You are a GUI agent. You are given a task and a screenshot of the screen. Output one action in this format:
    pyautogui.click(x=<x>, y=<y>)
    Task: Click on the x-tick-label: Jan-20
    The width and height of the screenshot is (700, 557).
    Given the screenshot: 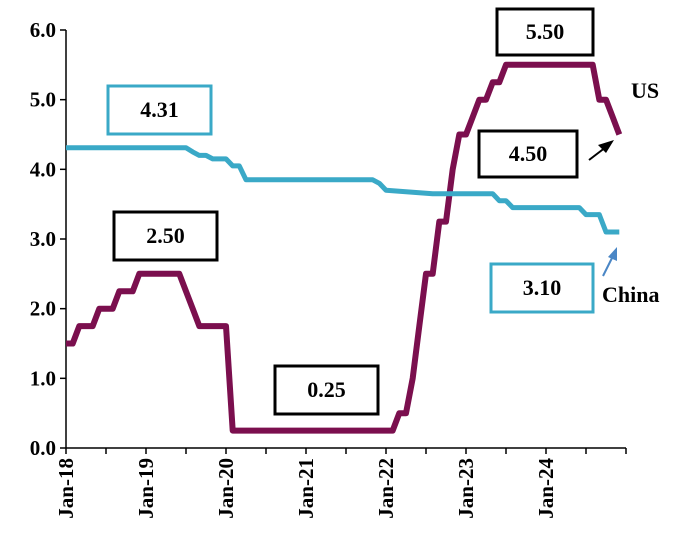 What is the action you would take?
    pyautogui.click(x=226, y=488)
    